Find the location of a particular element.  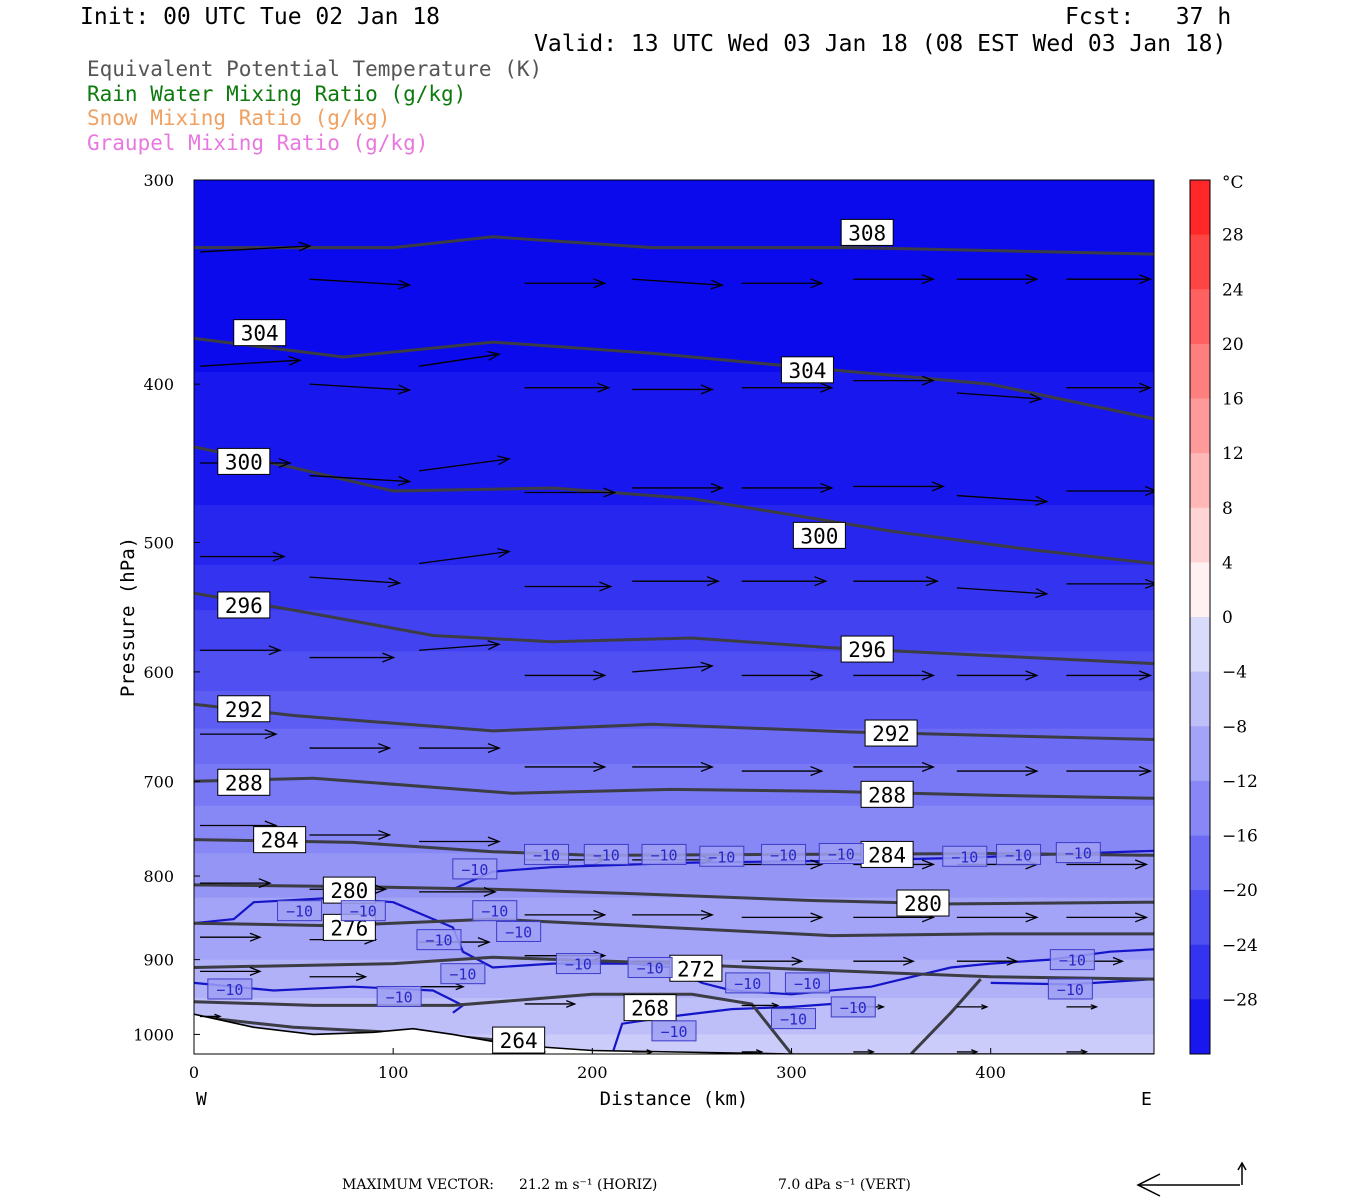

y-tick-label: 300 is located at coordinates (158, 180).